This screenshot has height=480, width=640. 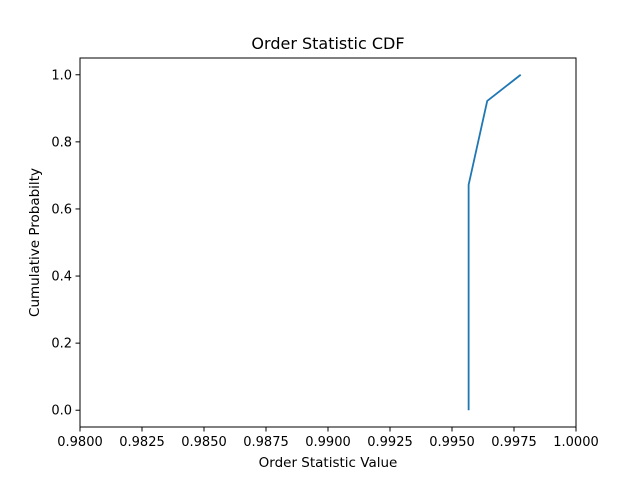 I want to click on x-tick-label: 0.9950, so click(x=452, y=442).